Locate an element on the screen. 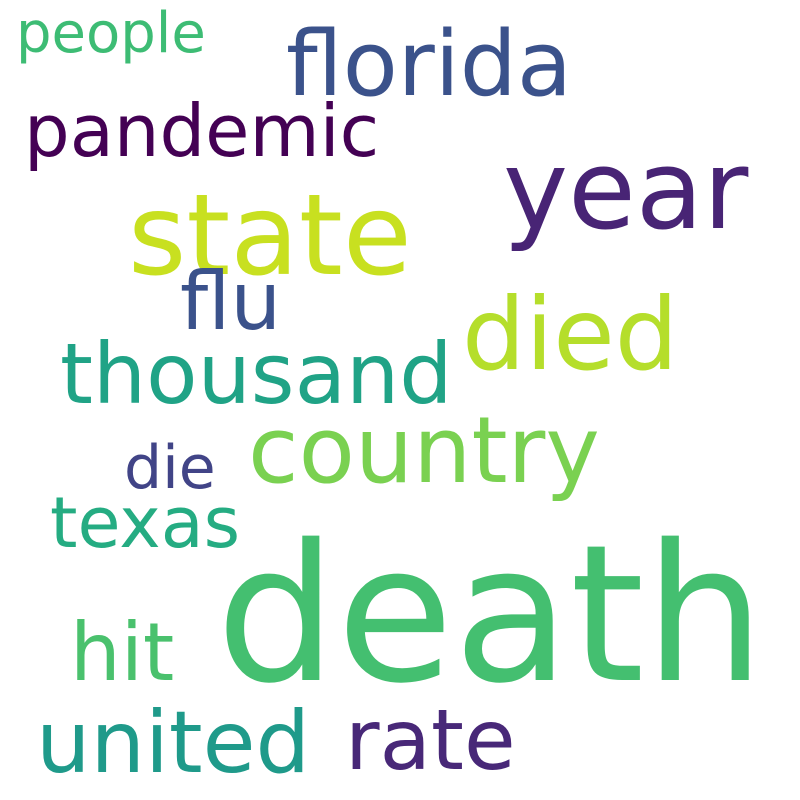 The image size is (800, 800). word-died: died is located at coordinates (570, 334).